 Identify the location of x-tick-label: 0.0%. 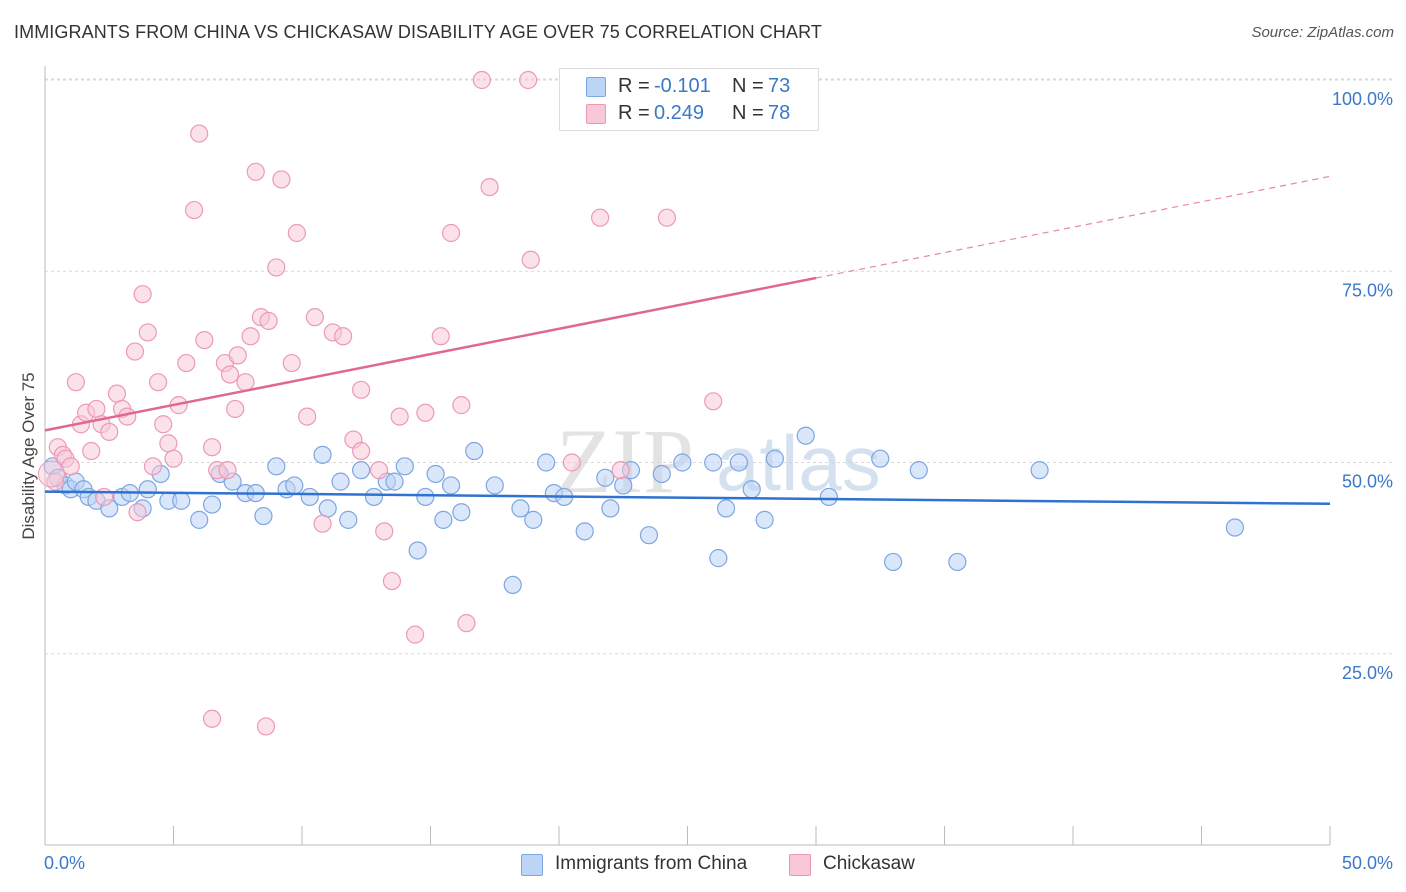
(64, 863).